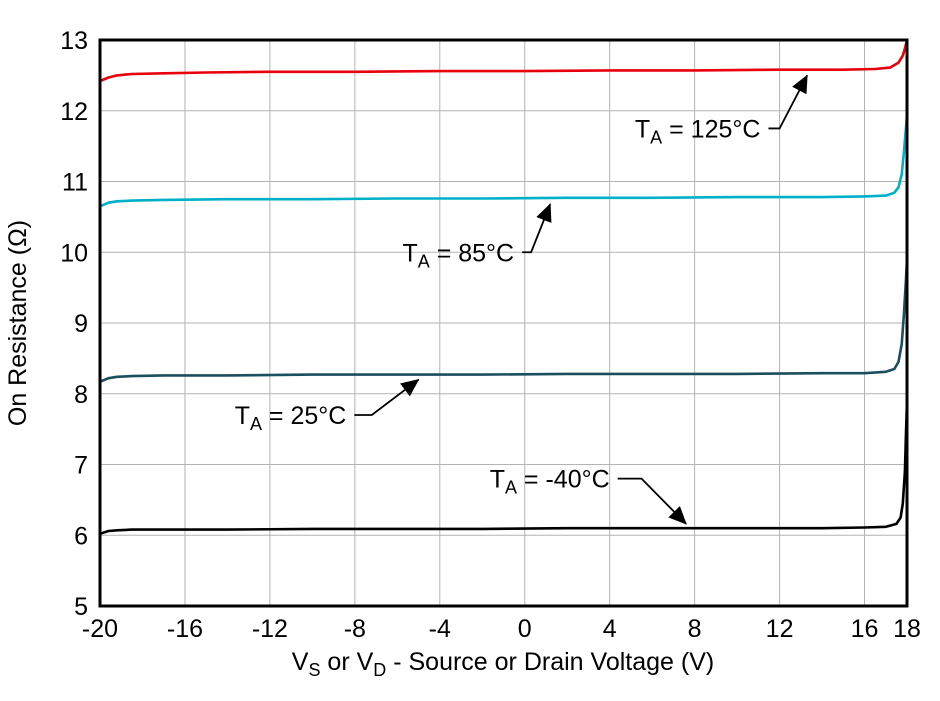 The height and width of the screenshot is (701, 940). I want to click on x-tick-label: 8, so click(695, 629).